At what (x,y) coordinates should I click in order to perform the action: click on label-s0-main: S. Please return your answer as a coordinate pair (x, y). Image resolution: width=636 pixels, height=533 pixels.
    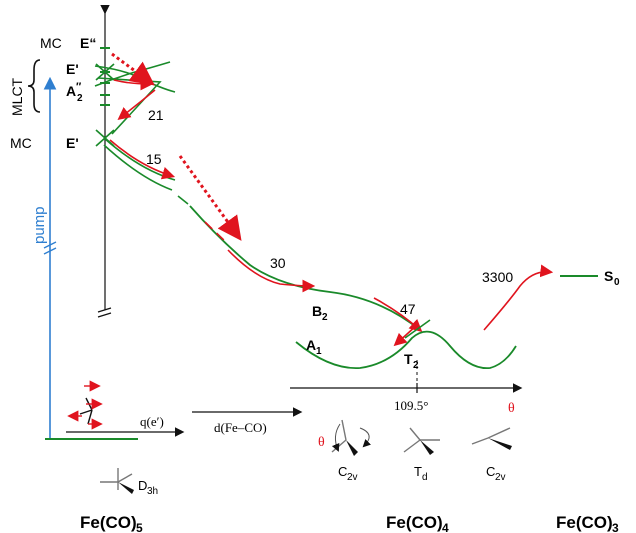
    Looking at the image, I should click on (608, 276).